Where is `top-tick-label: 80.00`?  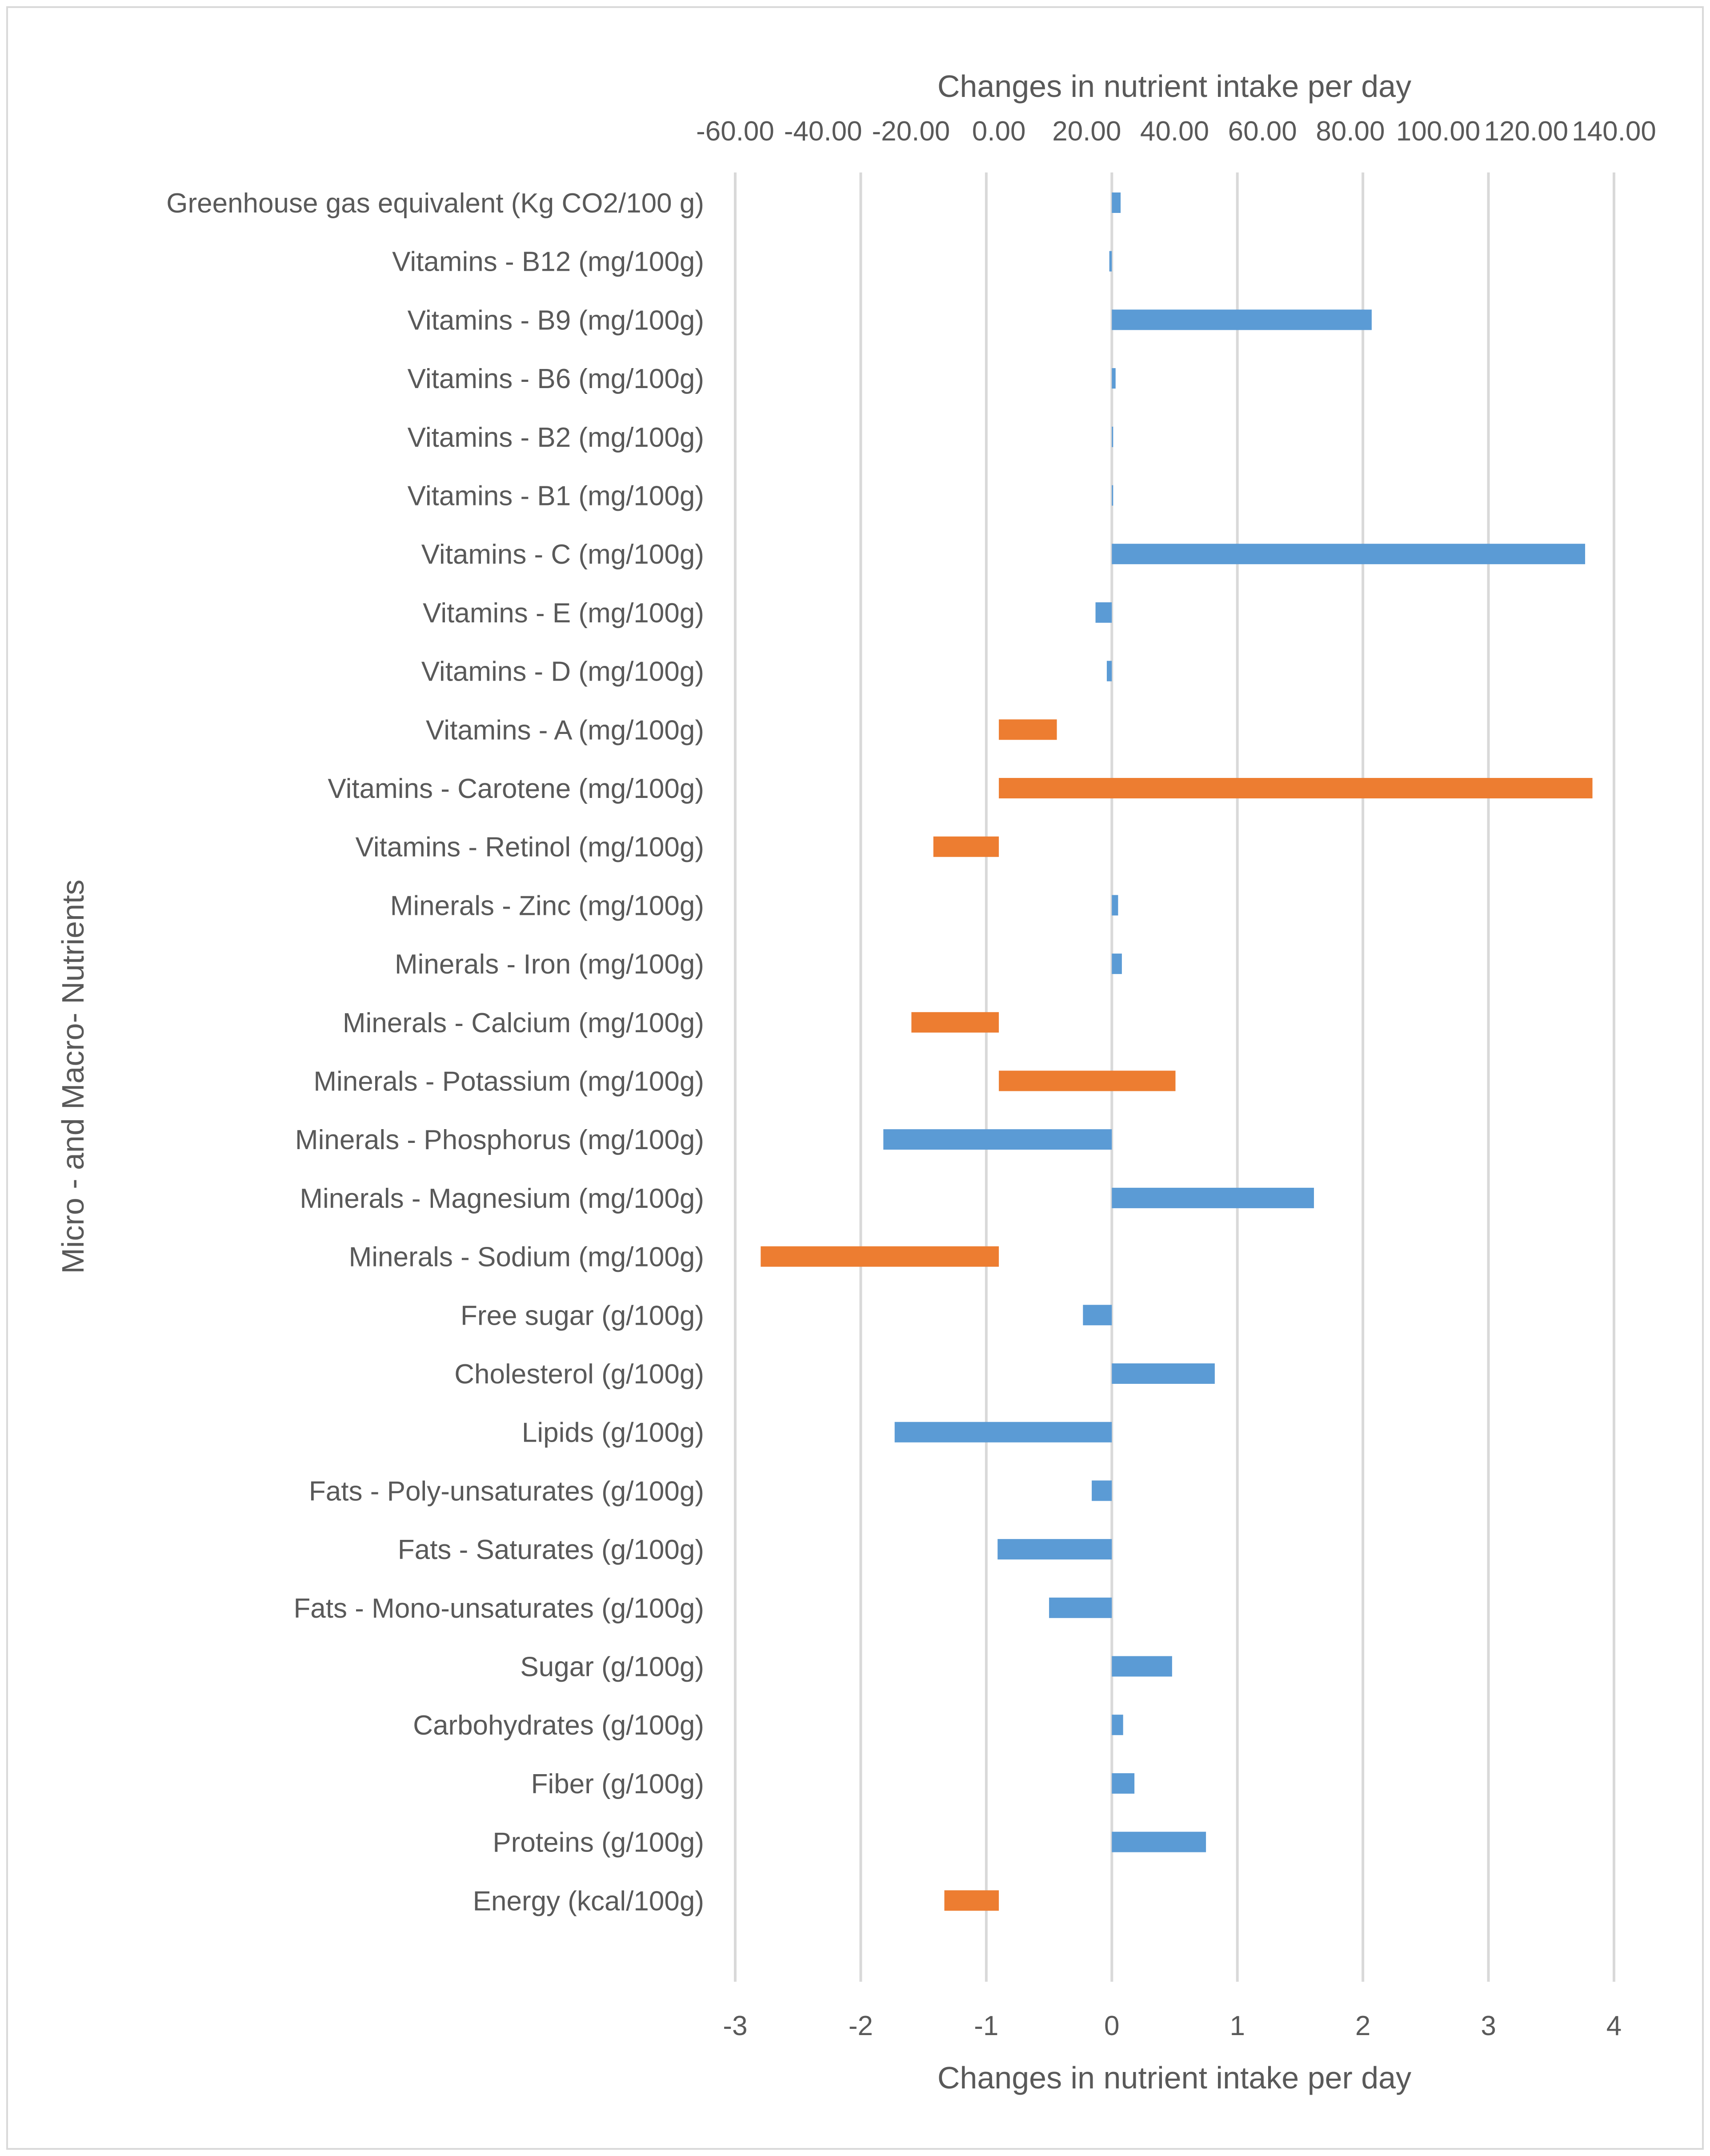
top-tick-label: 80.00 is located at coordinates (1350, 131).